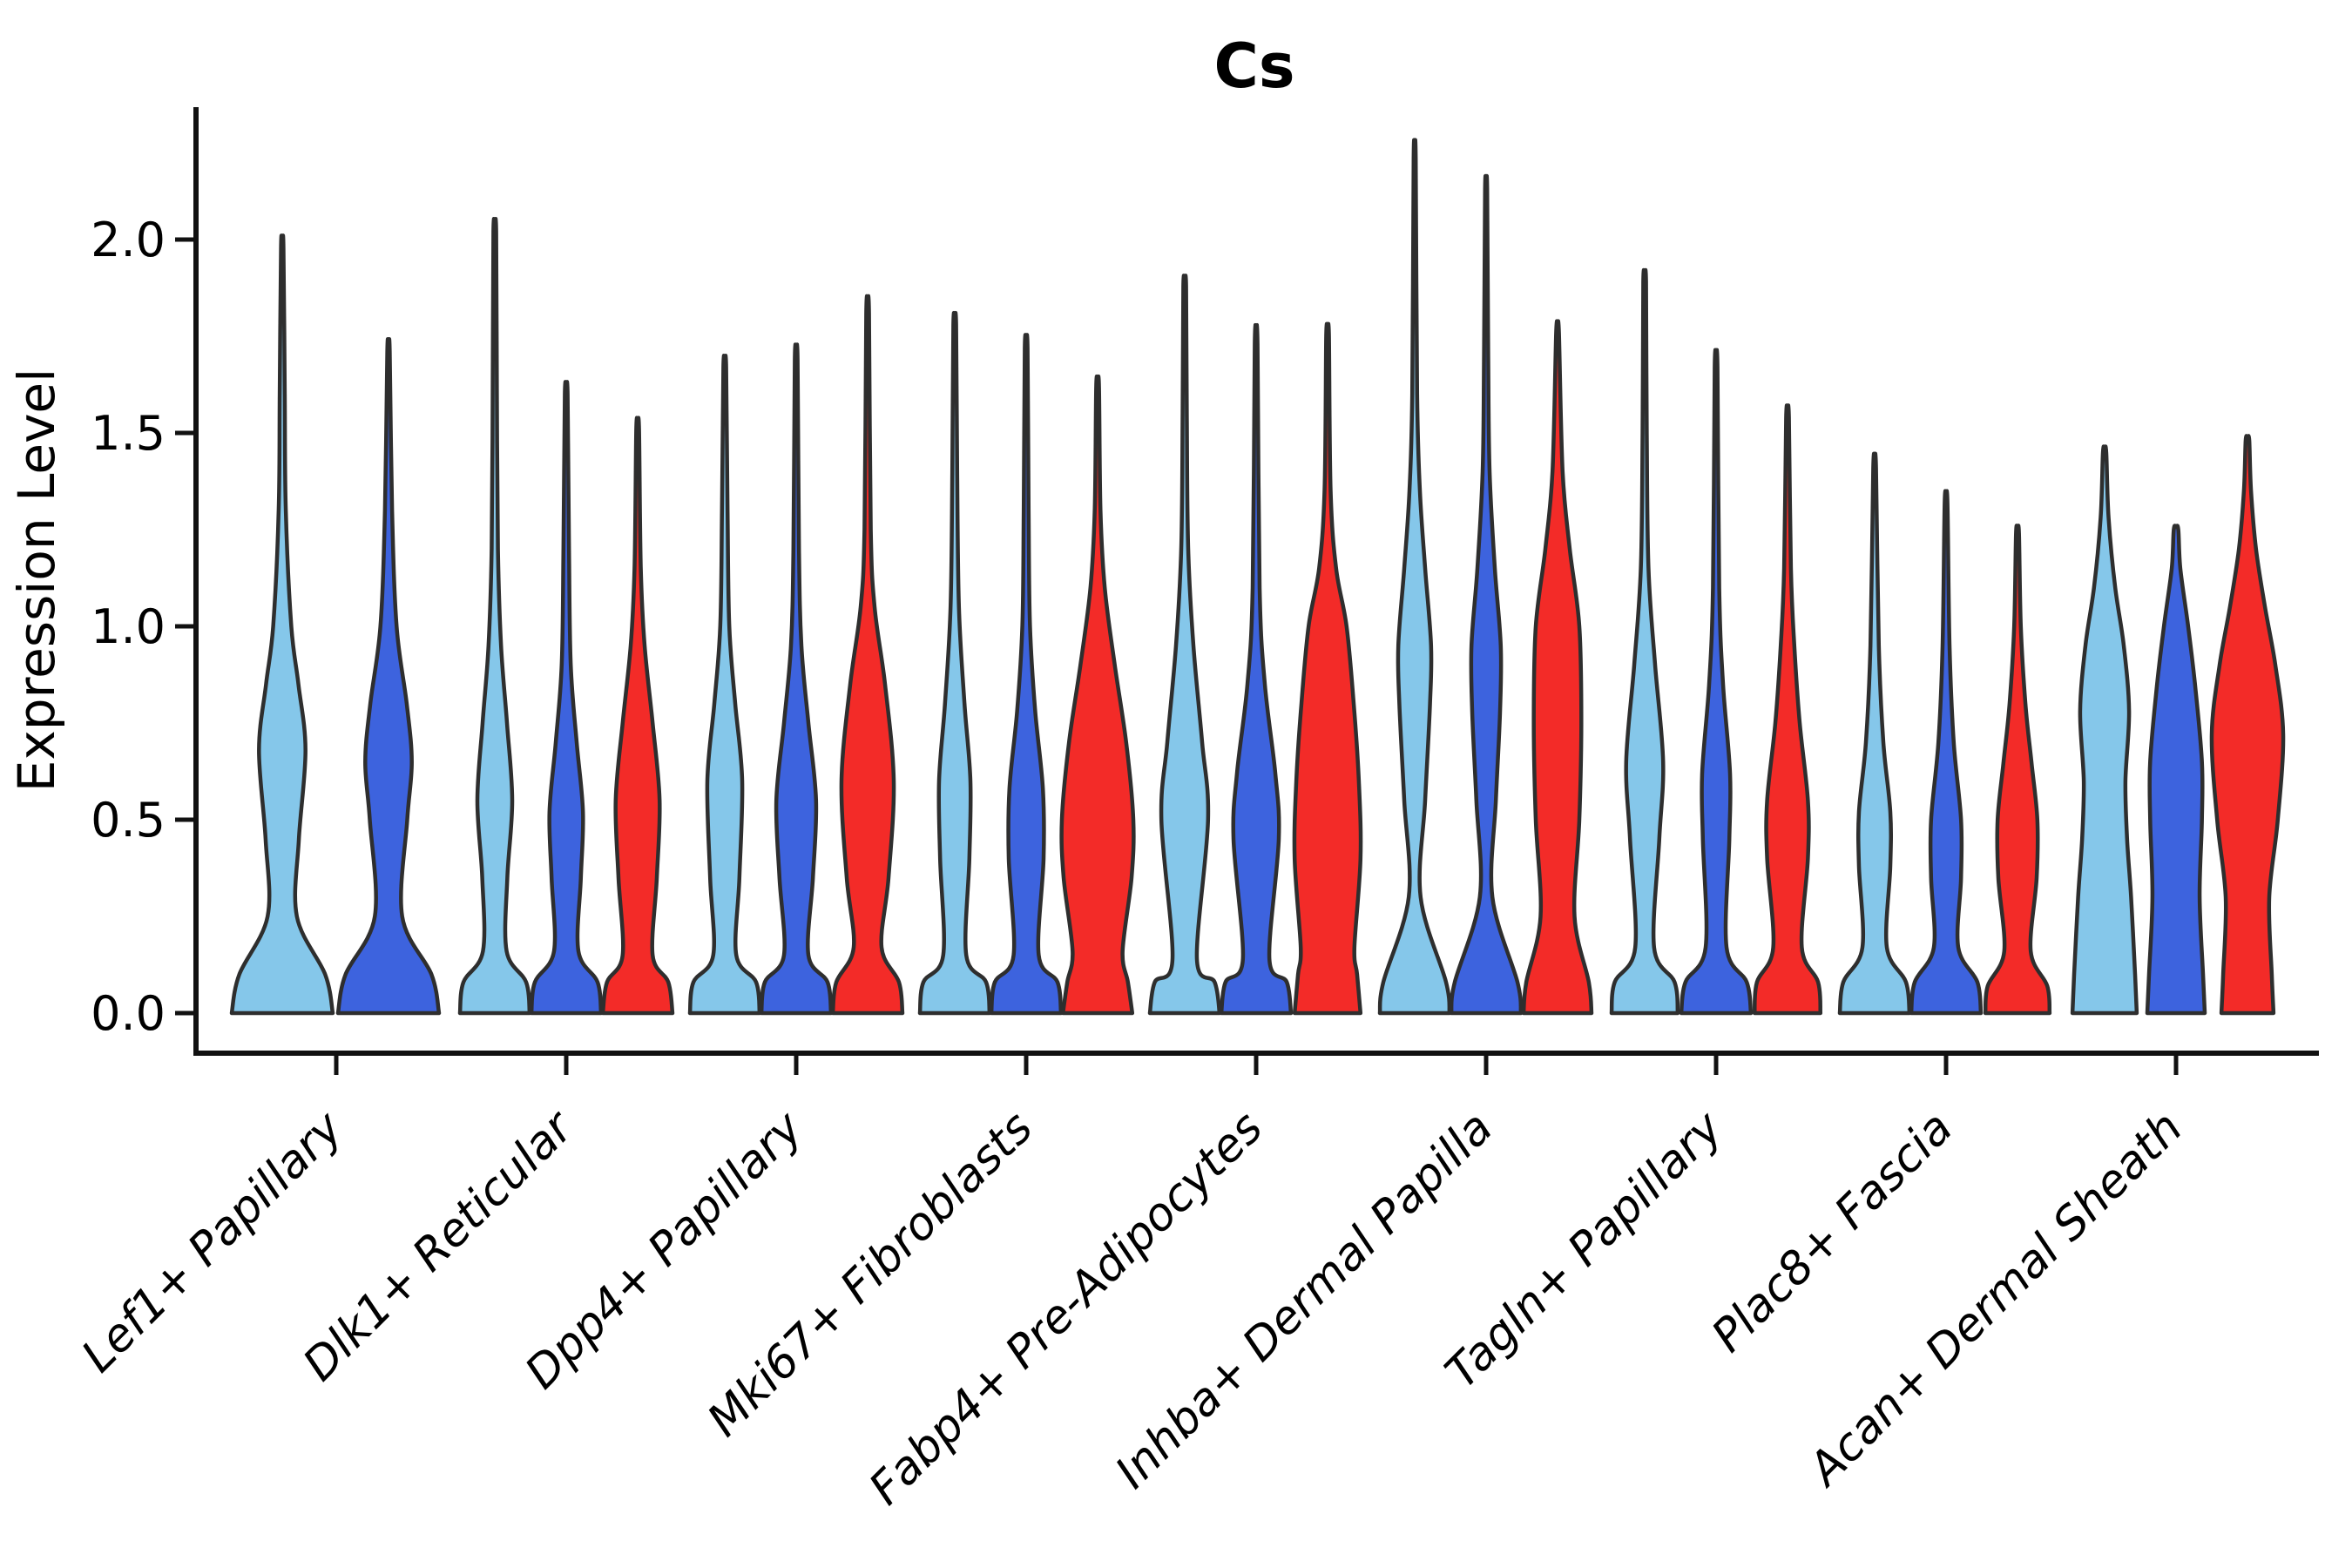 The height and width of the screenshot is (1568, 2352). I want to click on y-axis-label: Expression Level, so click(36, 580).